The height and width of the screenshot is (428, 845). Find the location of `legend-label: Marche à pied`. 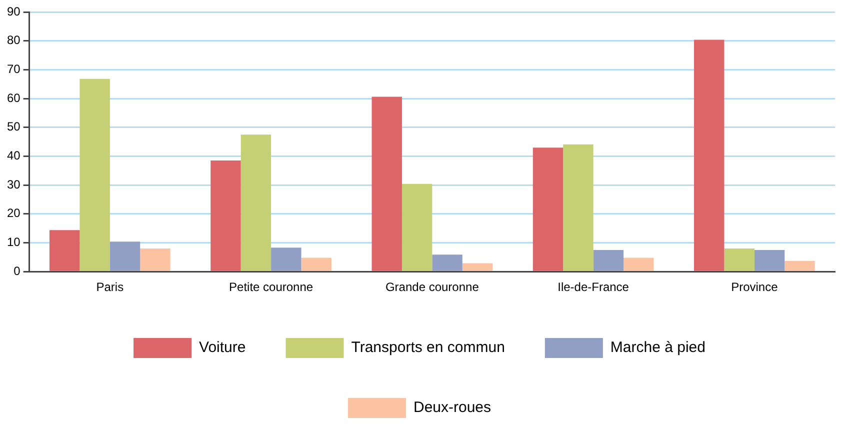

legend-label: Marche à pied is located at coordinates (658, 347).